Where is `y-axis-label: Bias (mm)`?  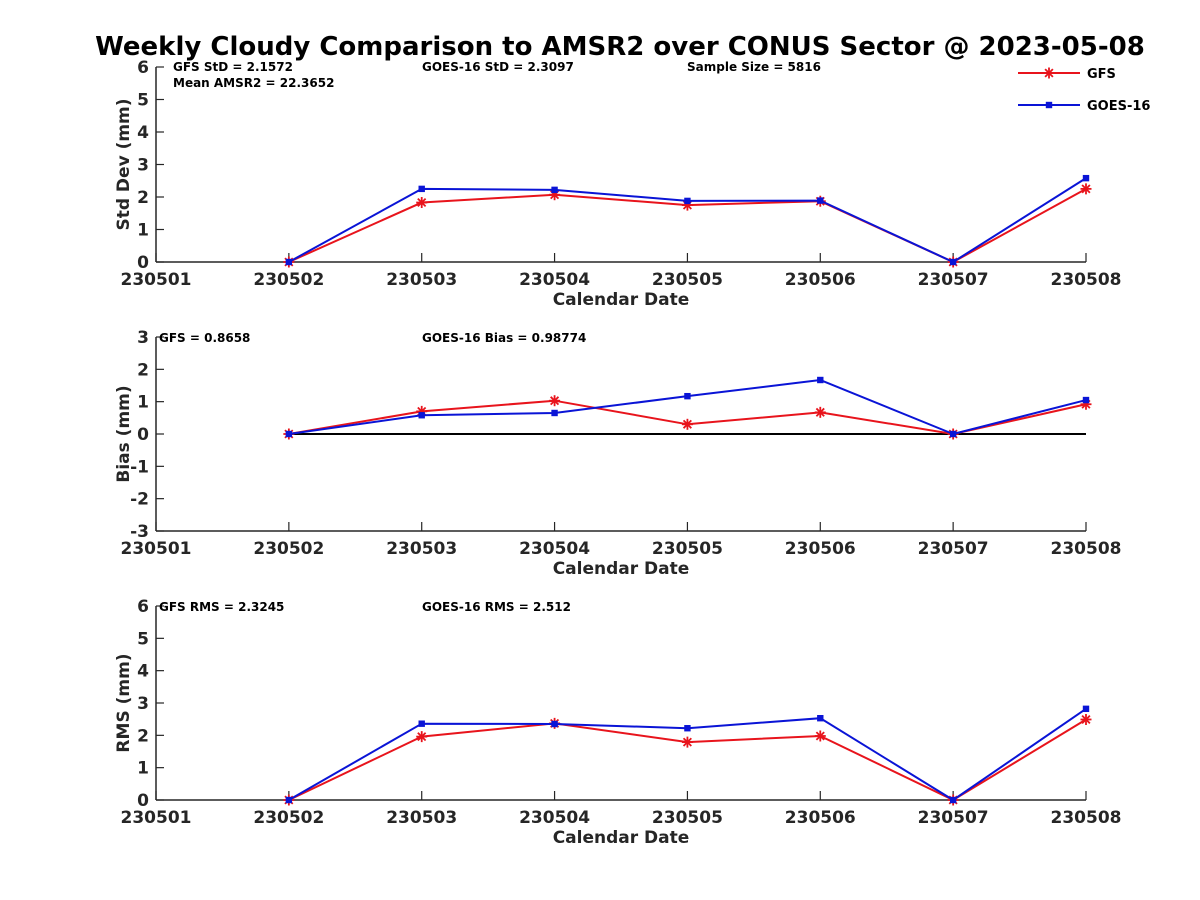 y-axis-label: Bias (mm) is located at coordinates (124, 433).